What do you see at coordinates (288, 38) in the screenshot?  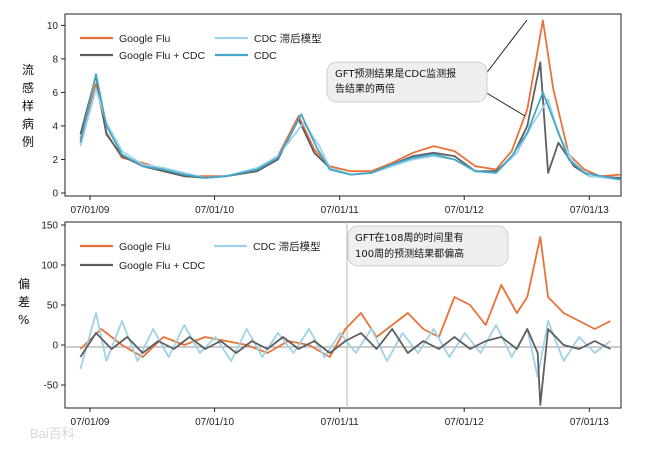 I see `legend-label-cdc-lag: CDC 滞后模型` at bounding box center [288, 38].